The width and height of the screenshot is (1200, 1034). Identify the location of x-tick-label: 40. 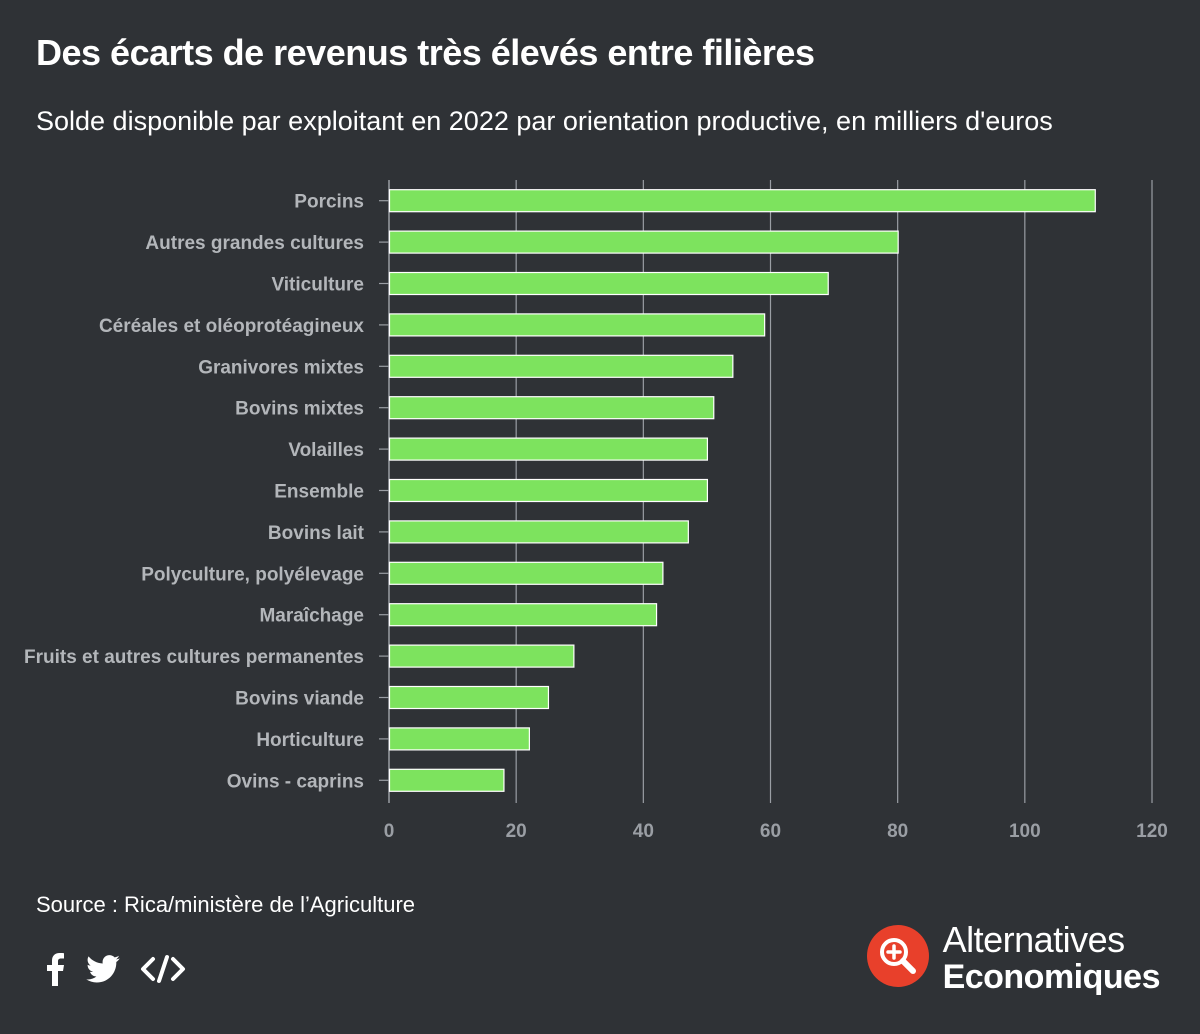
(643, 831).